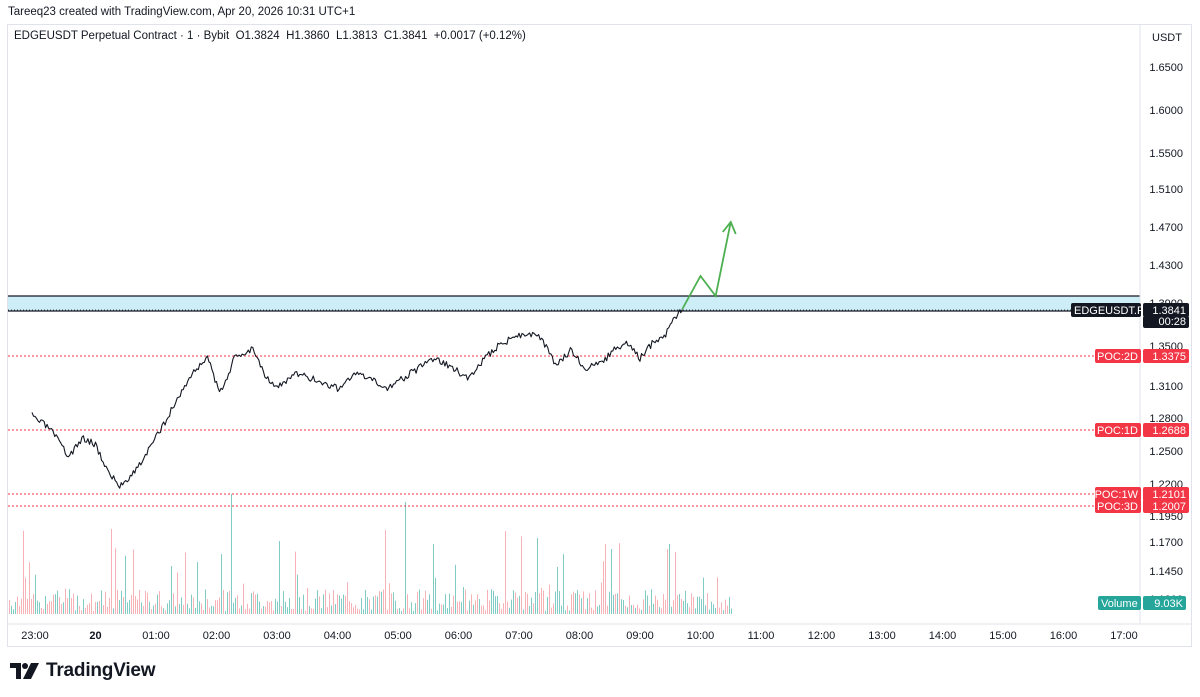 The image size is (1200, 697). I want to click on x-tick-label: 11:00, so click(761, 636).